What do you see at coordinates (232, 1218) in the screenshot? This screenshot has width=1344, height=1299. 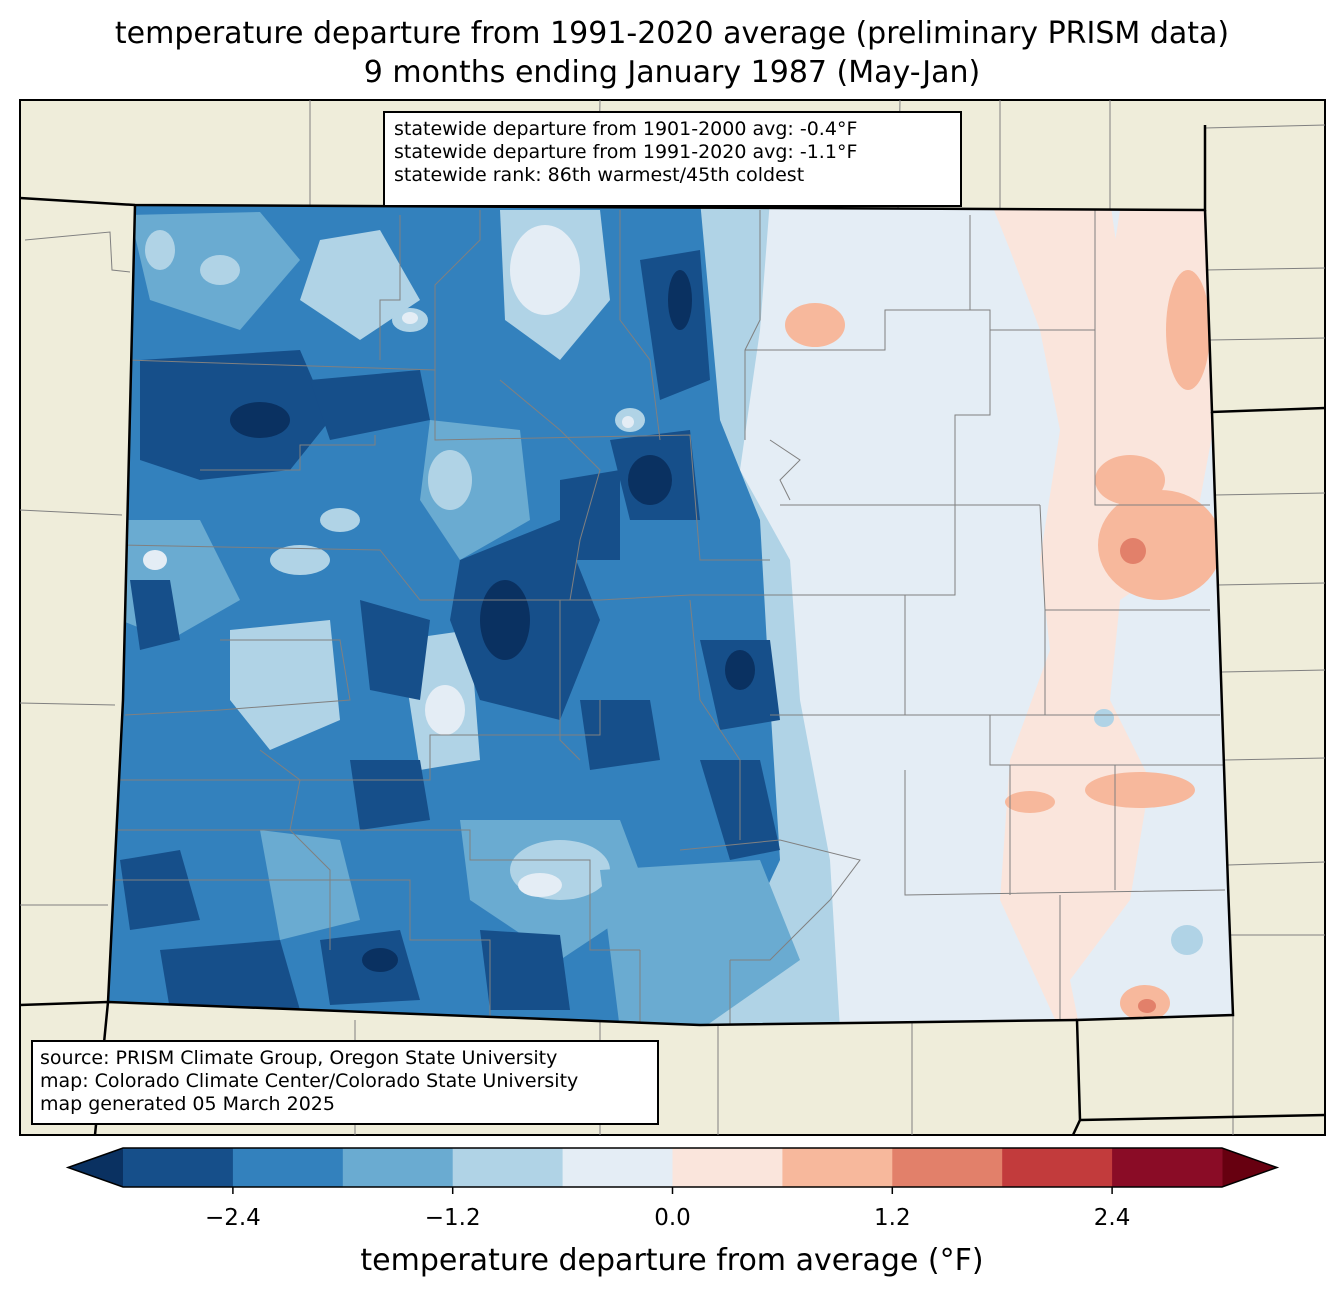 I see `colorbar-tick-label: −2.4` at bounding box center [232, 1218].